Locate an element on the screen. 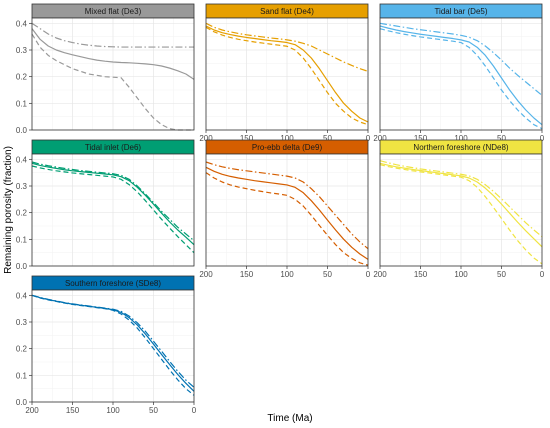  panel: Tidal bar (De5) 200 150 100 50 0 is located at coordinates (459, 73).